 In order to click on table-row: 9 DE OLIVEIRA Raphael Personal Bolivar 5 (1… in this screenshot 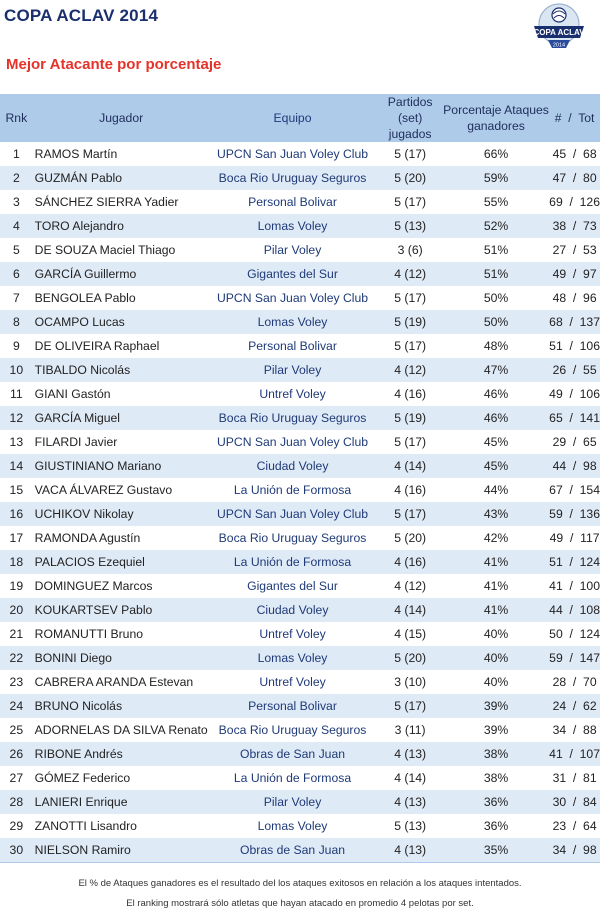, I will do `click(300, 346)`.